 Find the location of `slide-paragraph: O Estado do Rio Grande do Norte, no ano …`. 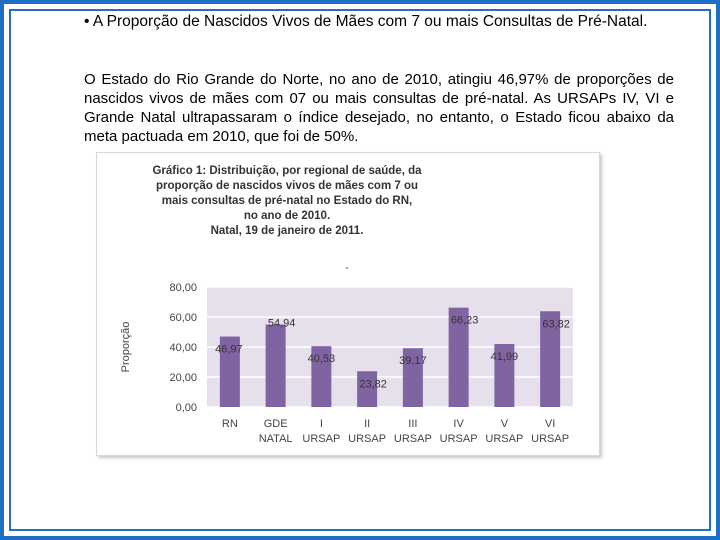

slide-paragraph: O Estado do Rio Grande do Norte, no ano … is located at coordinates (379, 108).